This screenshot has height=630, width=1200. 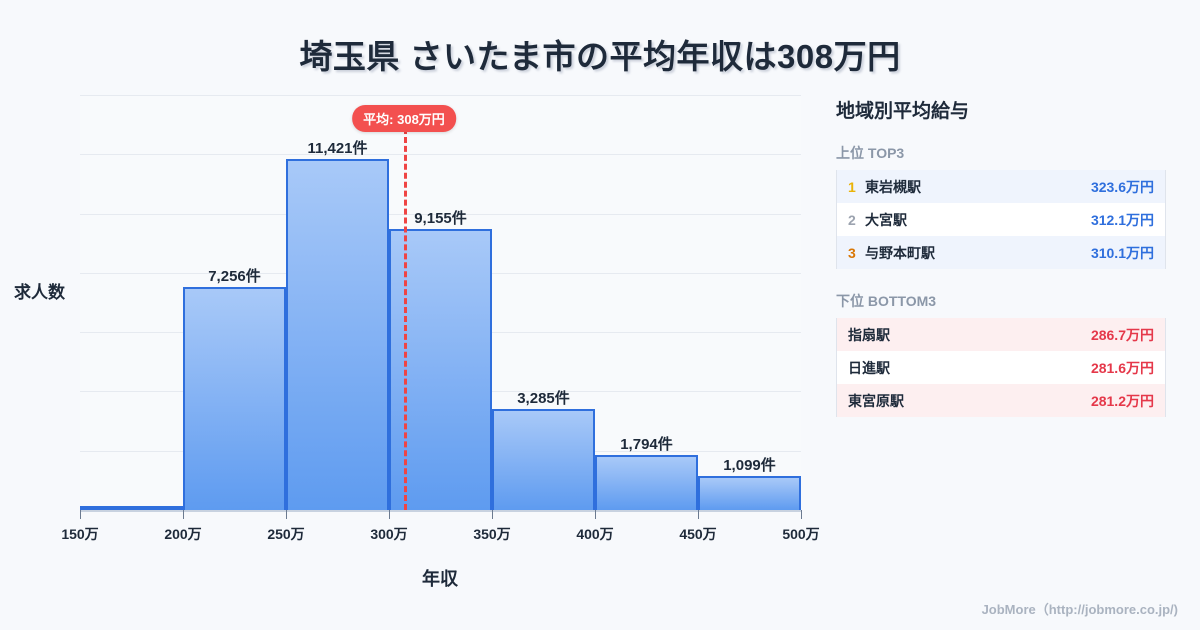 I want to click on axis-baseline, so click(x=440, y=511).